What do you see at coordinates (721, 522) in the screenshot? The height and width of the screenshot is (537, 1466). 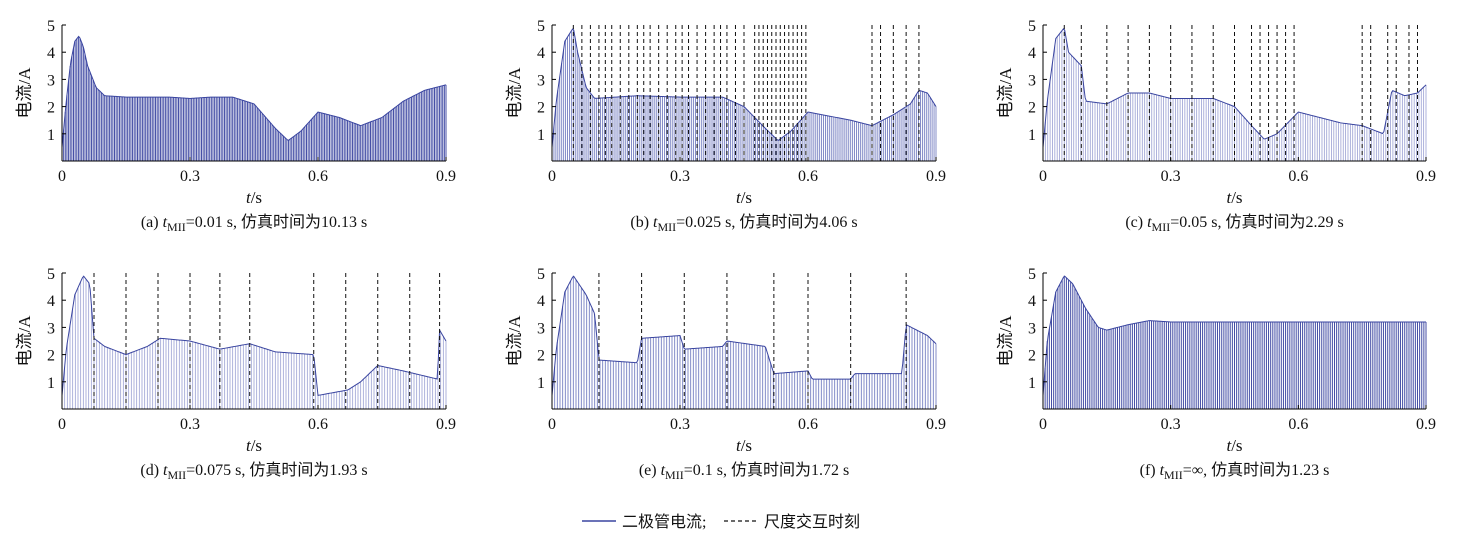 I see `legend: 二极管电流; 尺度交互时刻` at bounding box center [721, 522].